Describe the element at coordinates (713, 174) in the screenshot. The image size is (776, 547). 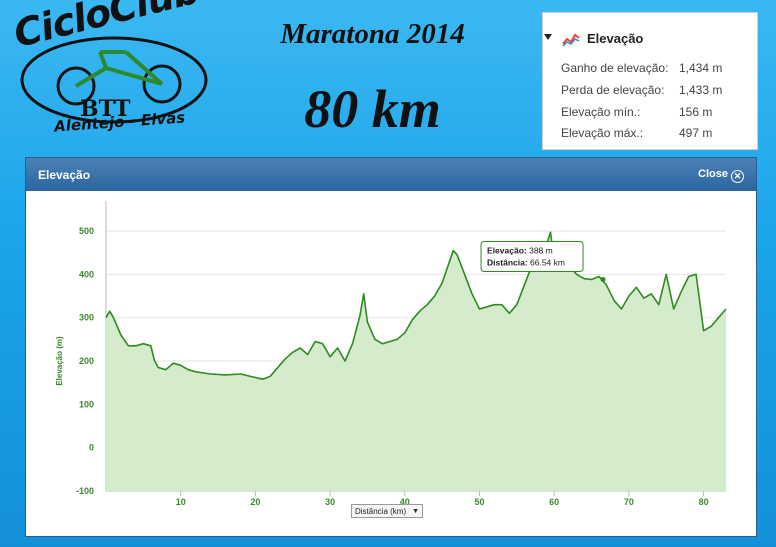
I see `close-label: Close` at that location.